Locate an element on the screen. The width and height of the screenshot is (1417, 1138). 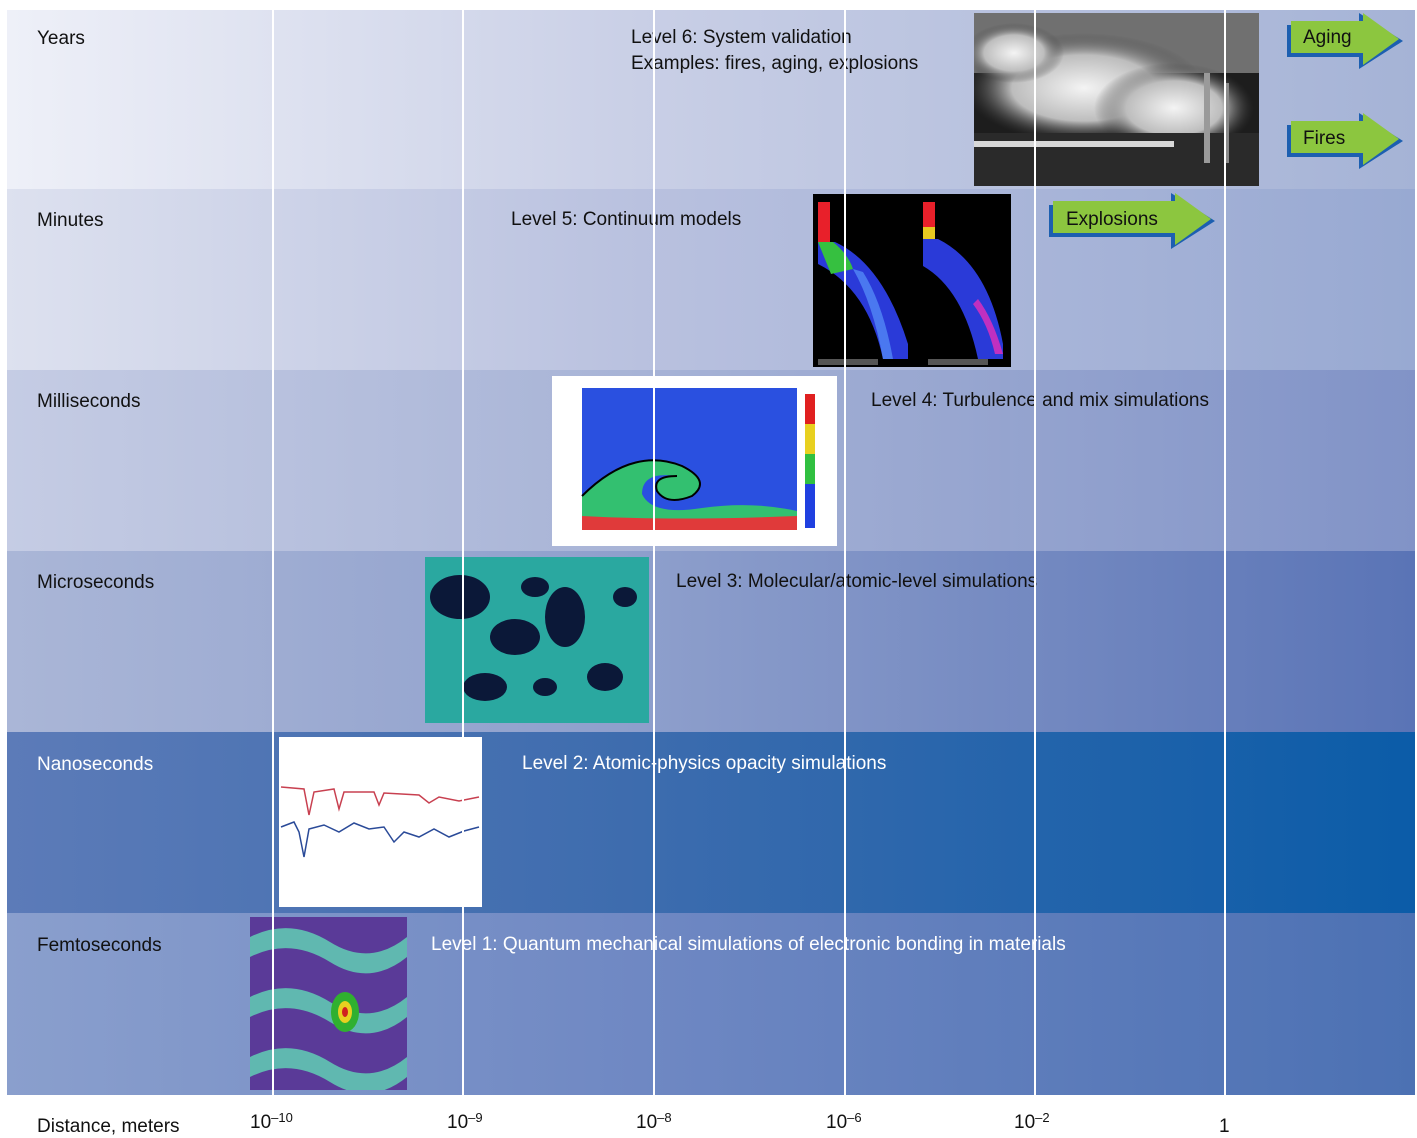
continuum-model-image is located at coordinates (912, 280).